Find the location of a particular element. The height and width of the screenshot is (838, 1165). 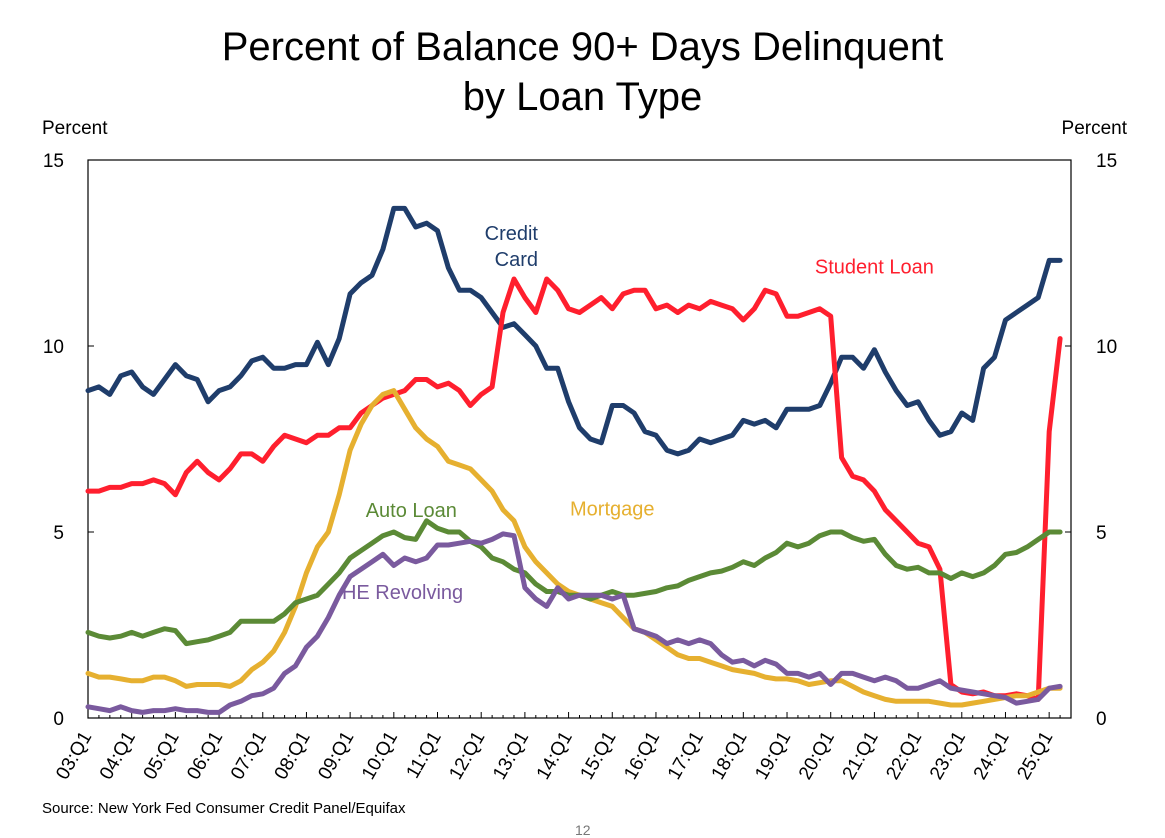

x-tick-label: 08:Q1 is located at coordinates (293, 755).